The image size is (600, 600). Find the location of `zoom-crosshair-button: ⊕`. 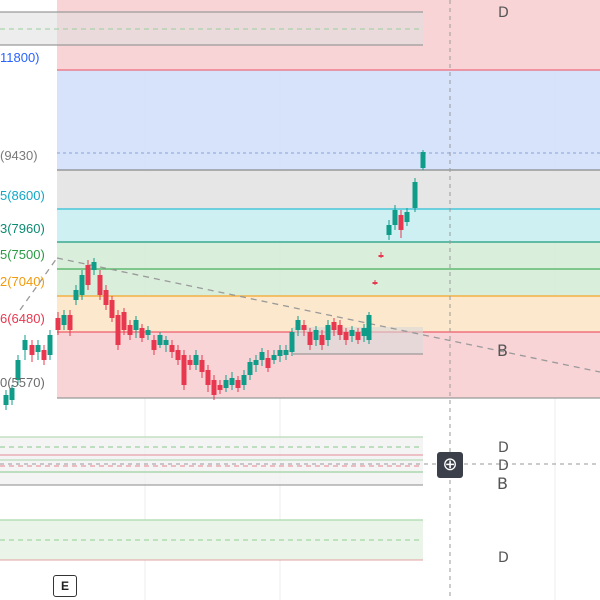

zoom-crosshair-button: ⊕ is located at coordinates (450, 465).